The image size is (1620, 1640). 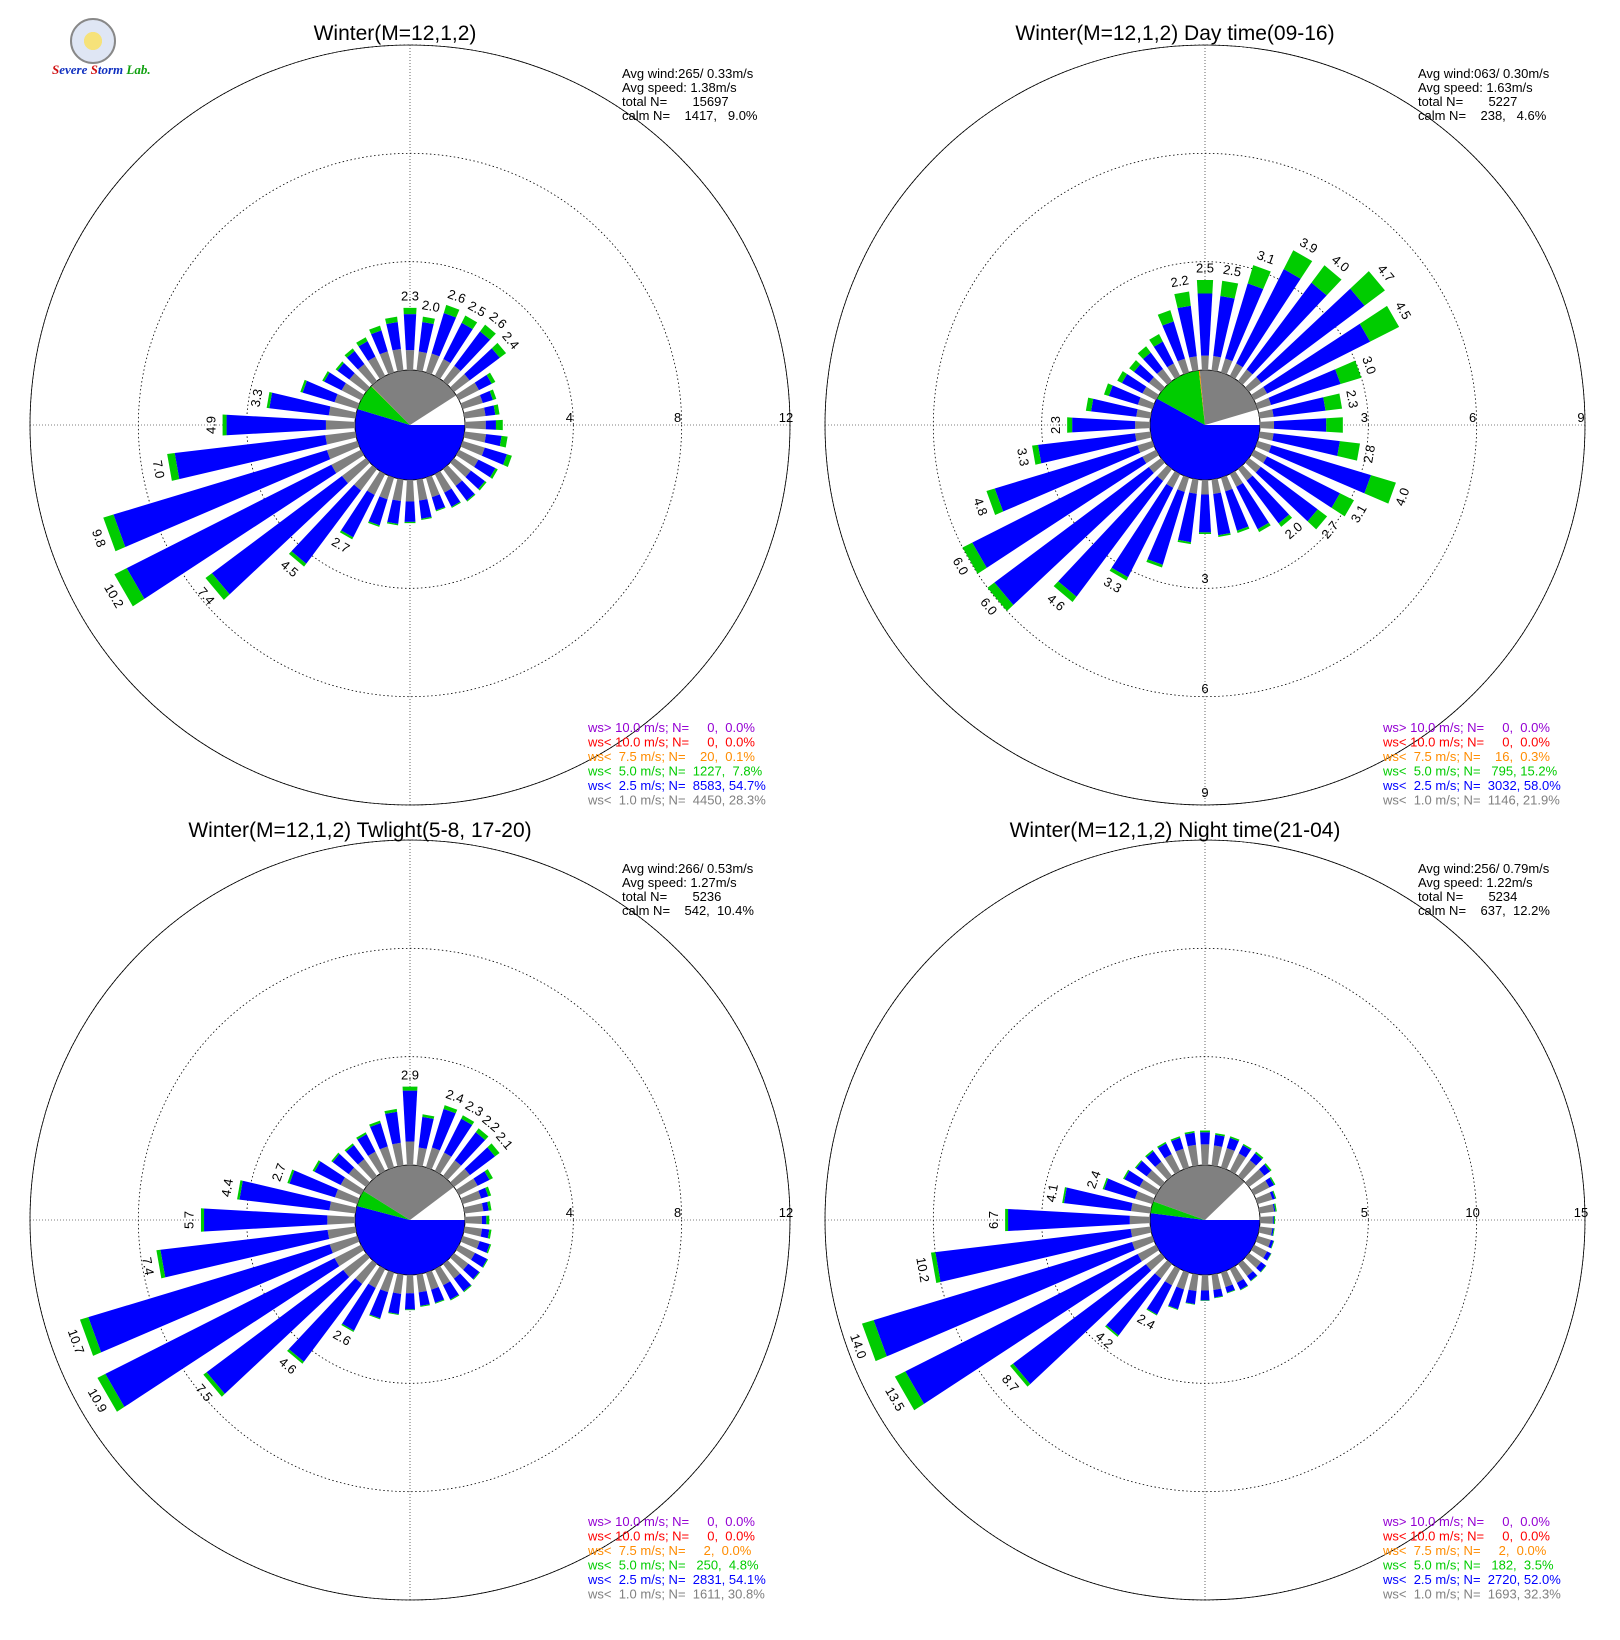 I want to click on bar-label: 2.5, so click(x=477, y=309).